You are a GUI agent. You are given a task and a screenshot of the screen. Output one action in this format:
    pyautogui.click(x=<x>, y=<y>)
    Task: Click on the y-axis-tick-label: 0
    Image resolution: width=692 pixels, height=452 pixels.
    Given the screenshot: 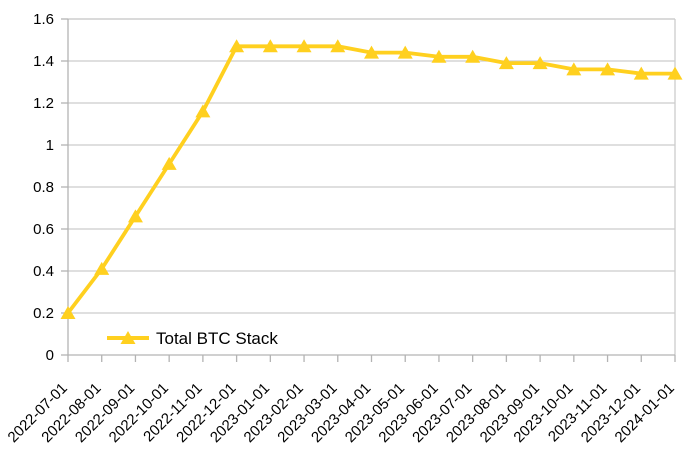 What is the action you would take?
    pyautogui.click(x=50, y=355)
    